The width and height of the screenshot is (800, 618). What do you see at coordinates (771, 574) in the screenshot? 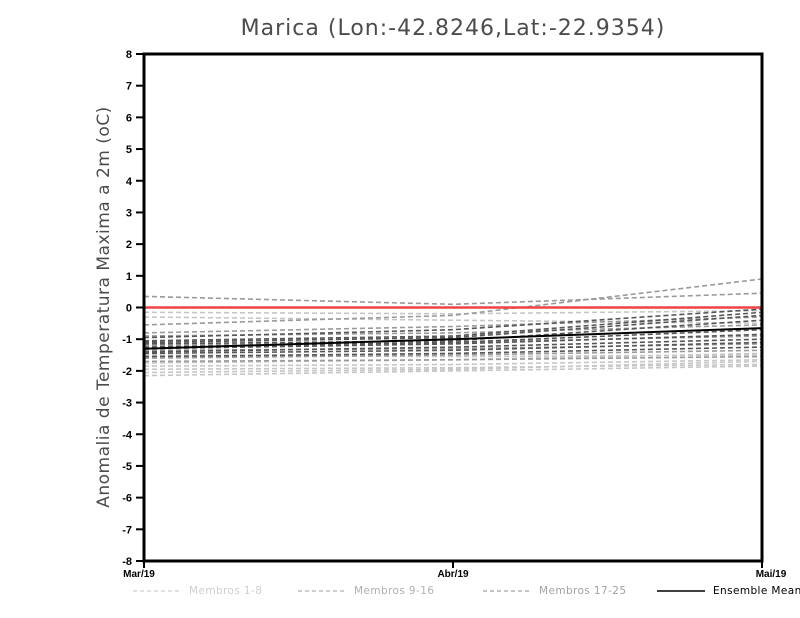
I see `tick-label: Mai/19` at bounding box center [771, 574].